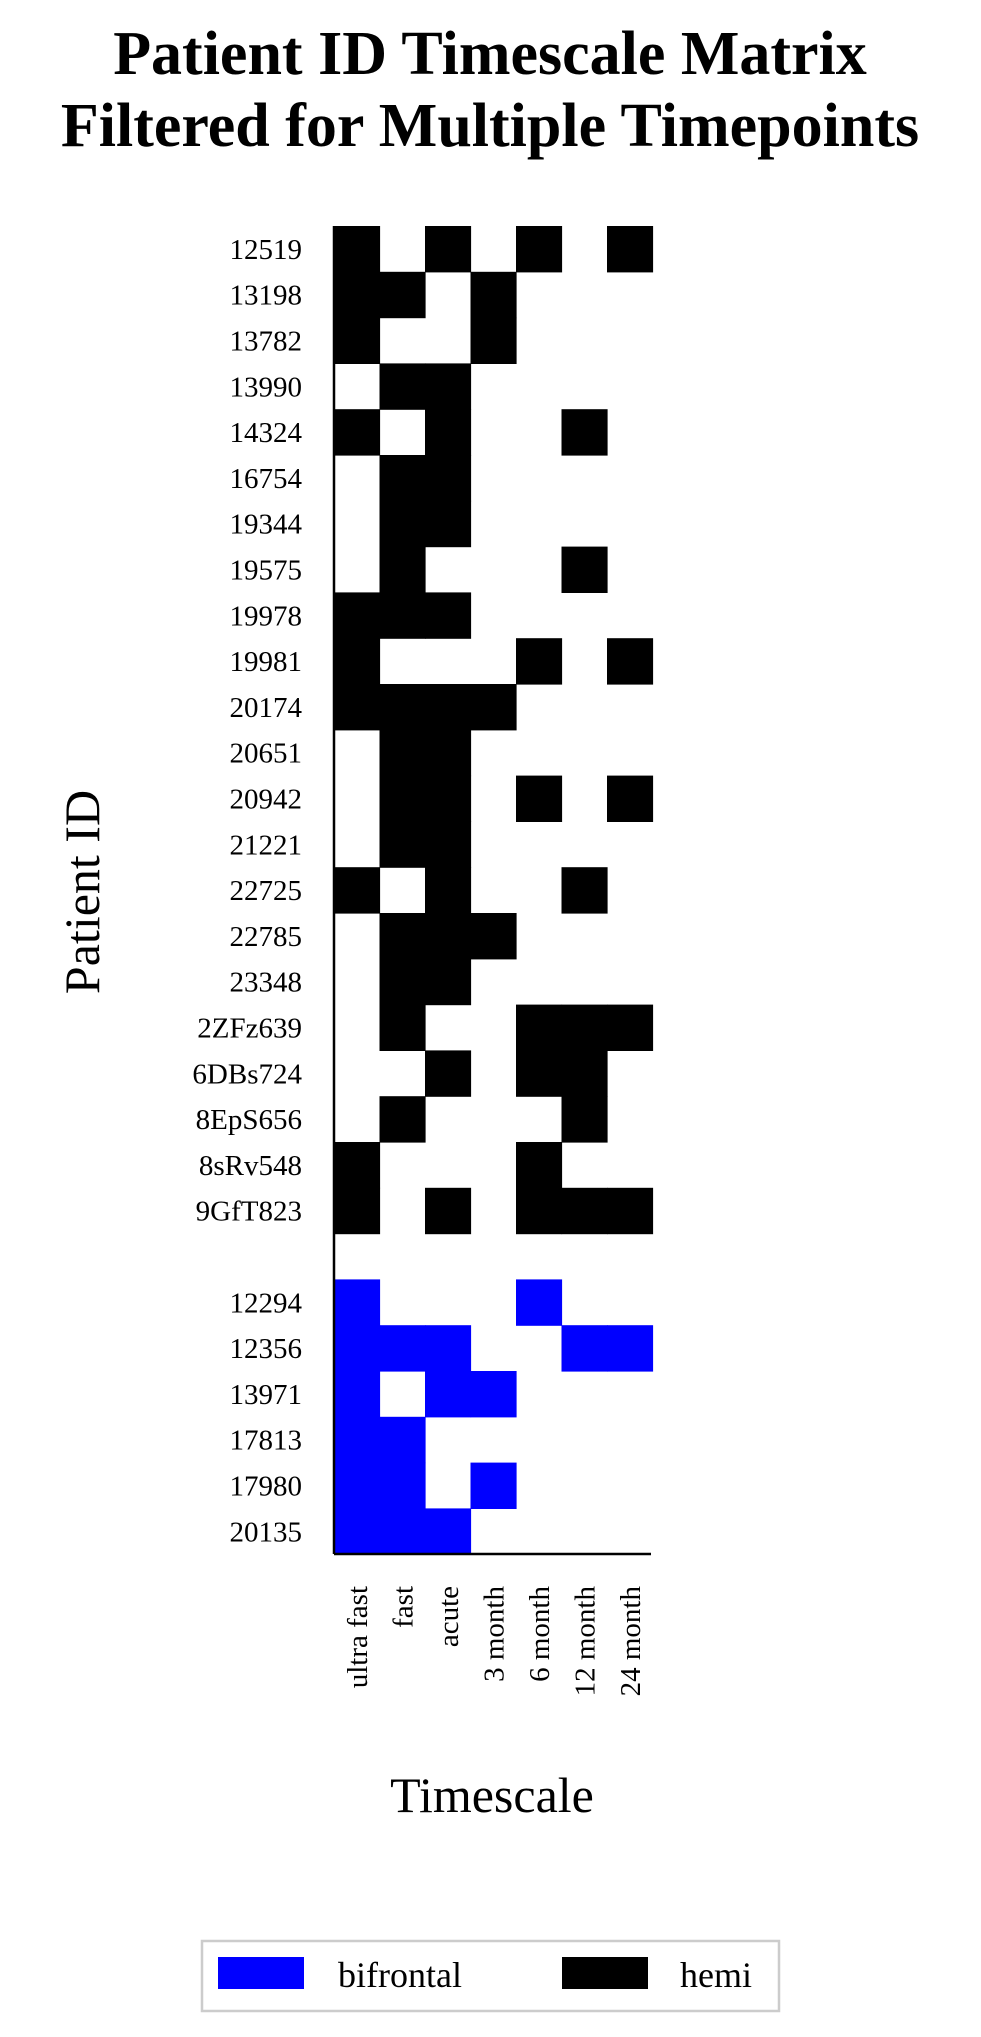 Image resolution: width=981 pixels, height=2037 pixels. Describe the element at coordinates (493, 707) in the screenshot. I see `cell-hemi-20174-3-month` at that location.